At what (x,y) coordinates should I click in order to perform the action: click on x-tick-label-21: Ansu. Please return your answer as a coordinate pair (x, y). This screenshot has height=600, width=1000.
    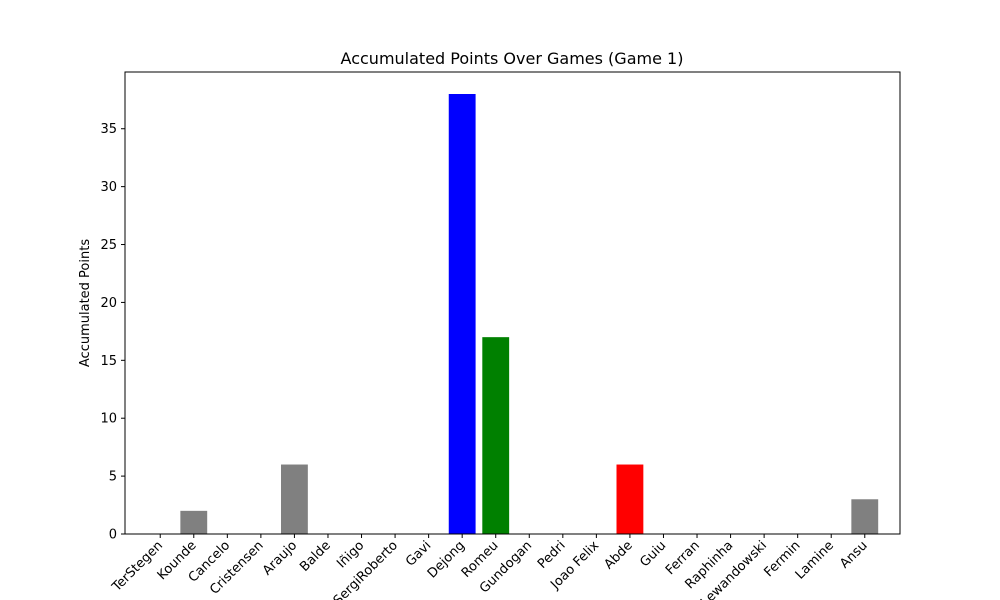
    Looking at the image, I should click on (853, 554).